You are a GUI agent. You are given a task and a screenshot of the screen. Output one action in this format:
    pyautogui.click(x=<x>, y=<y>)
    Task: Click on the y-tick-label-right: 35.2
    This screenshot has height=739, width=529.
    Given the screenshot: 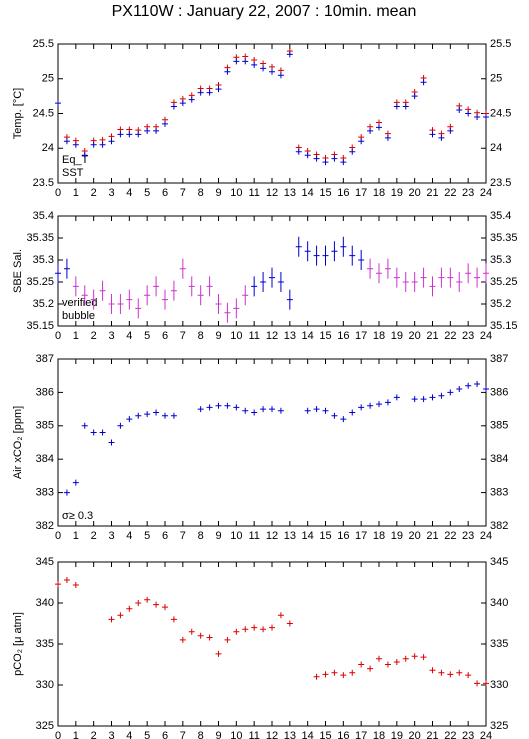 What is the action you would take?
    pyautogui.click(x=500, y=304)
    